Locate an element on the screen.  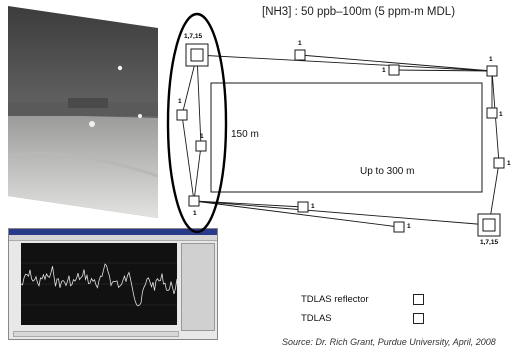
tdlas-unit-top is located at coordinates (197, 55).